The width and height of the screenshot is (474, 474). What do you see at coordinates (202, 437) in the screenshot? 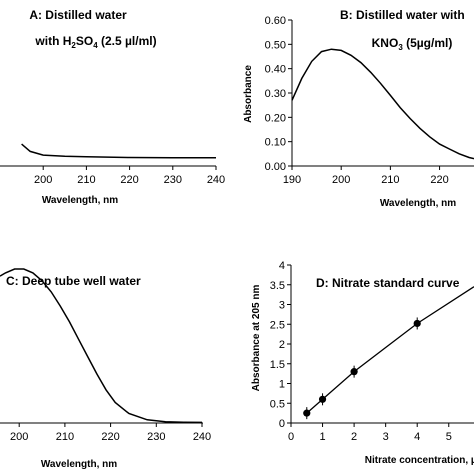
I see `panel-2-x-tick-label: 240` at bounding box center [202, 437].